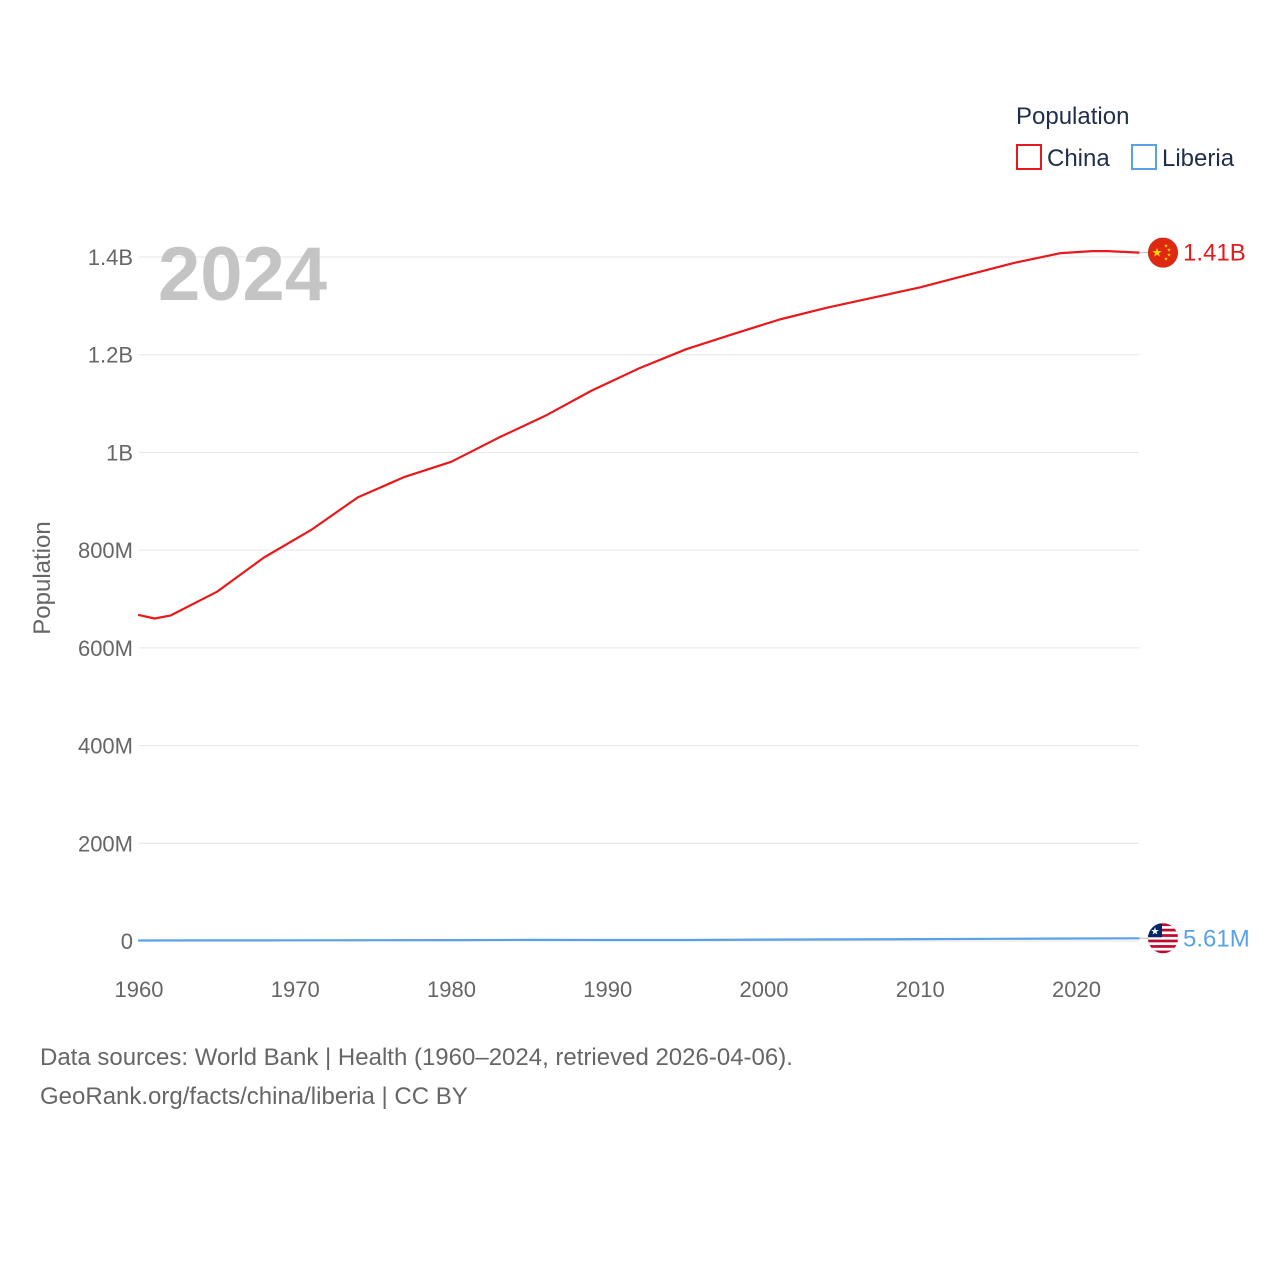 This screenshot has width=1280, height=1280. What do you see at coordinates (920, 989) in the screenshot?
I see `x-tick-label: 2010` at bounding box center [920, 989].